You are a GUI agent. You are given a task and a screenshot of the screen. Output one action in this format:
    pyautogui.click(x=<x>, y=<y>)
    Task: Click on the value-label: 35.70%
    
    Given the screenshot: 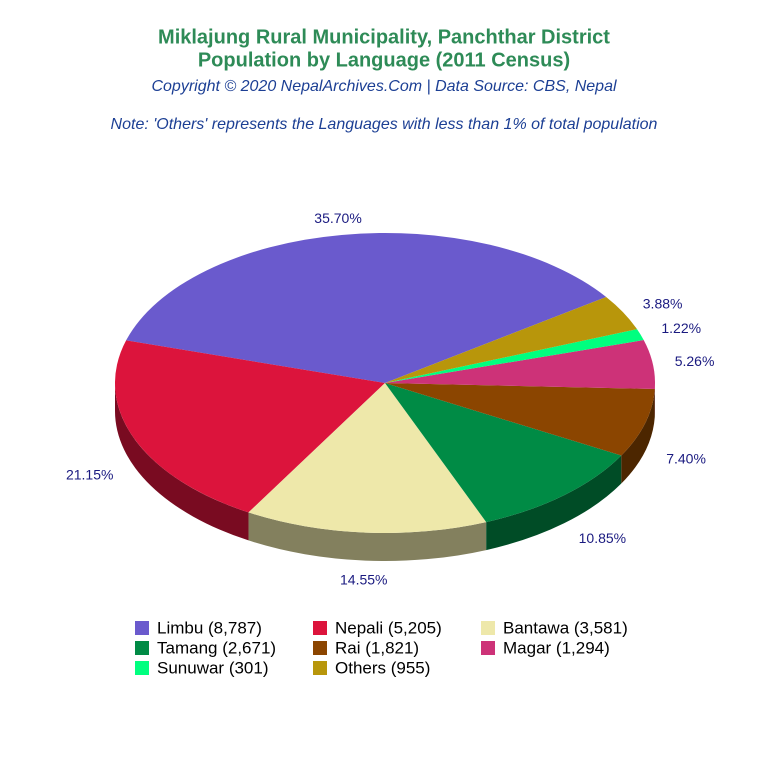 What is the action you would take?
    pyautogui.click(x=337, y=218)
    